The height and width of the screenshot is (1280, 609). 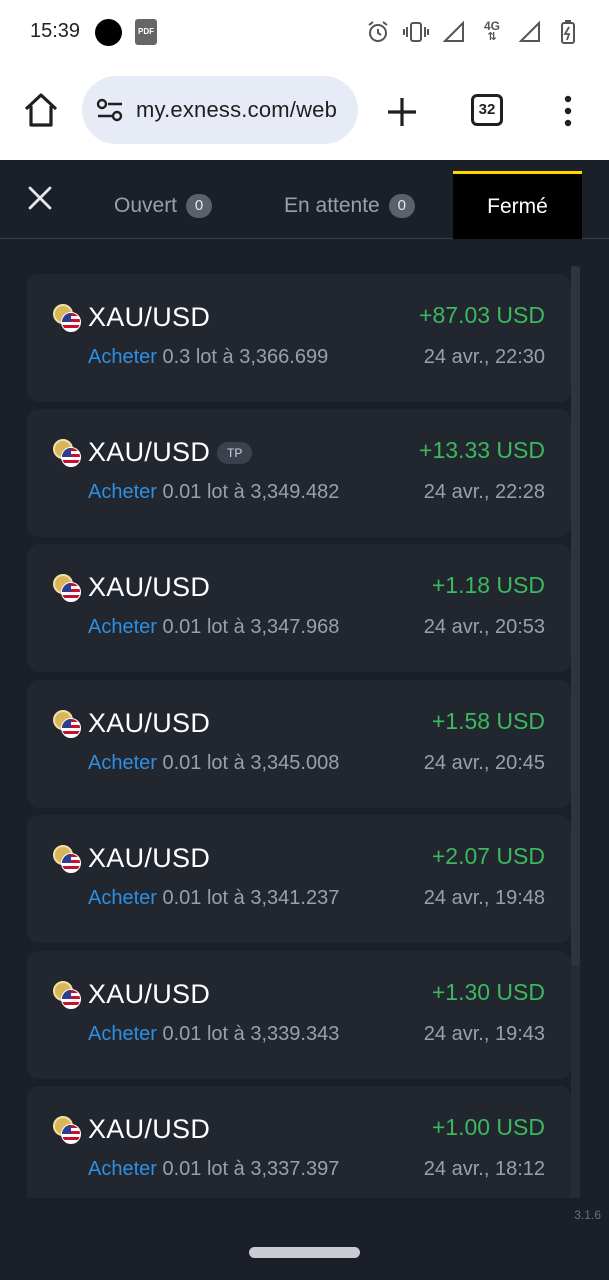 I want to click on position-profit: +87.03 USD, so click(x=482, y=315).